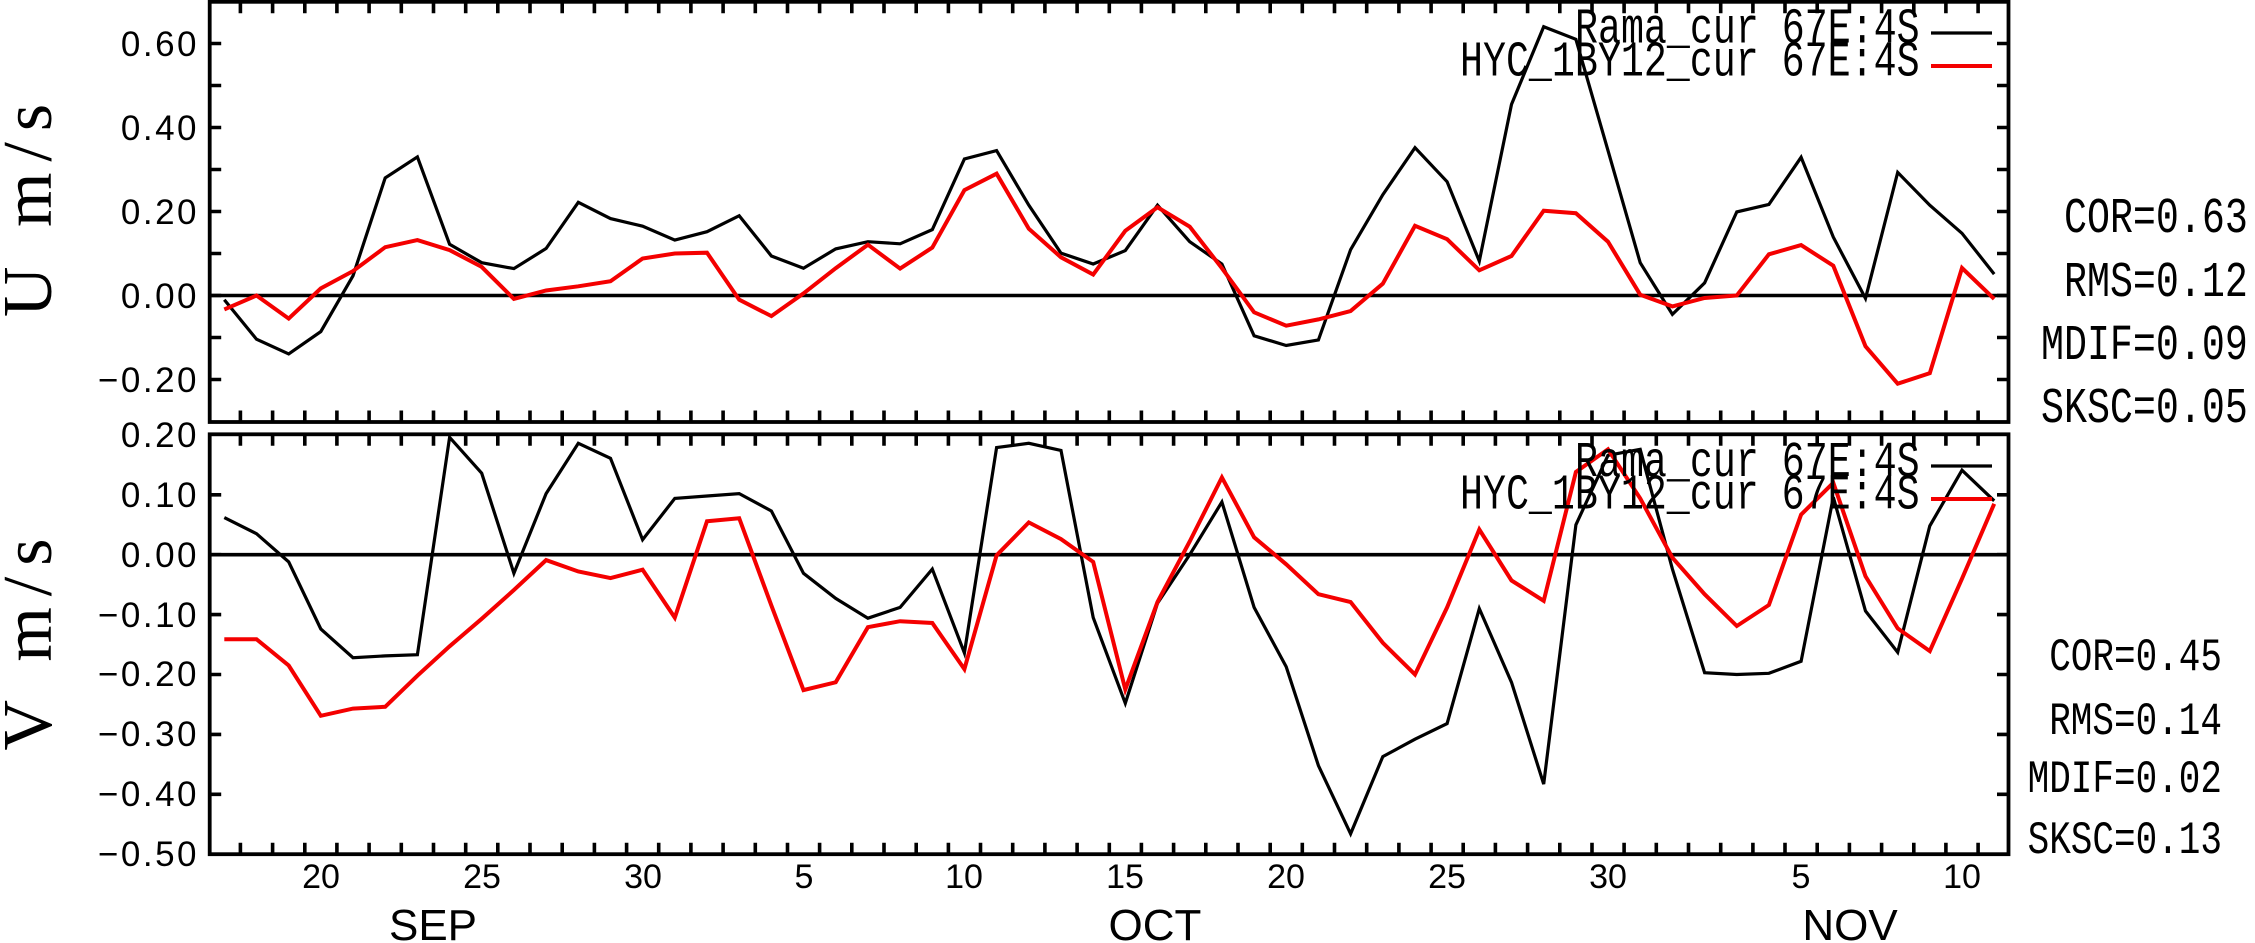  What do you see at coordinates (1155, 922) in the screenshot?
I see `svg-text: OCT` at bounding box center [1155, 922].